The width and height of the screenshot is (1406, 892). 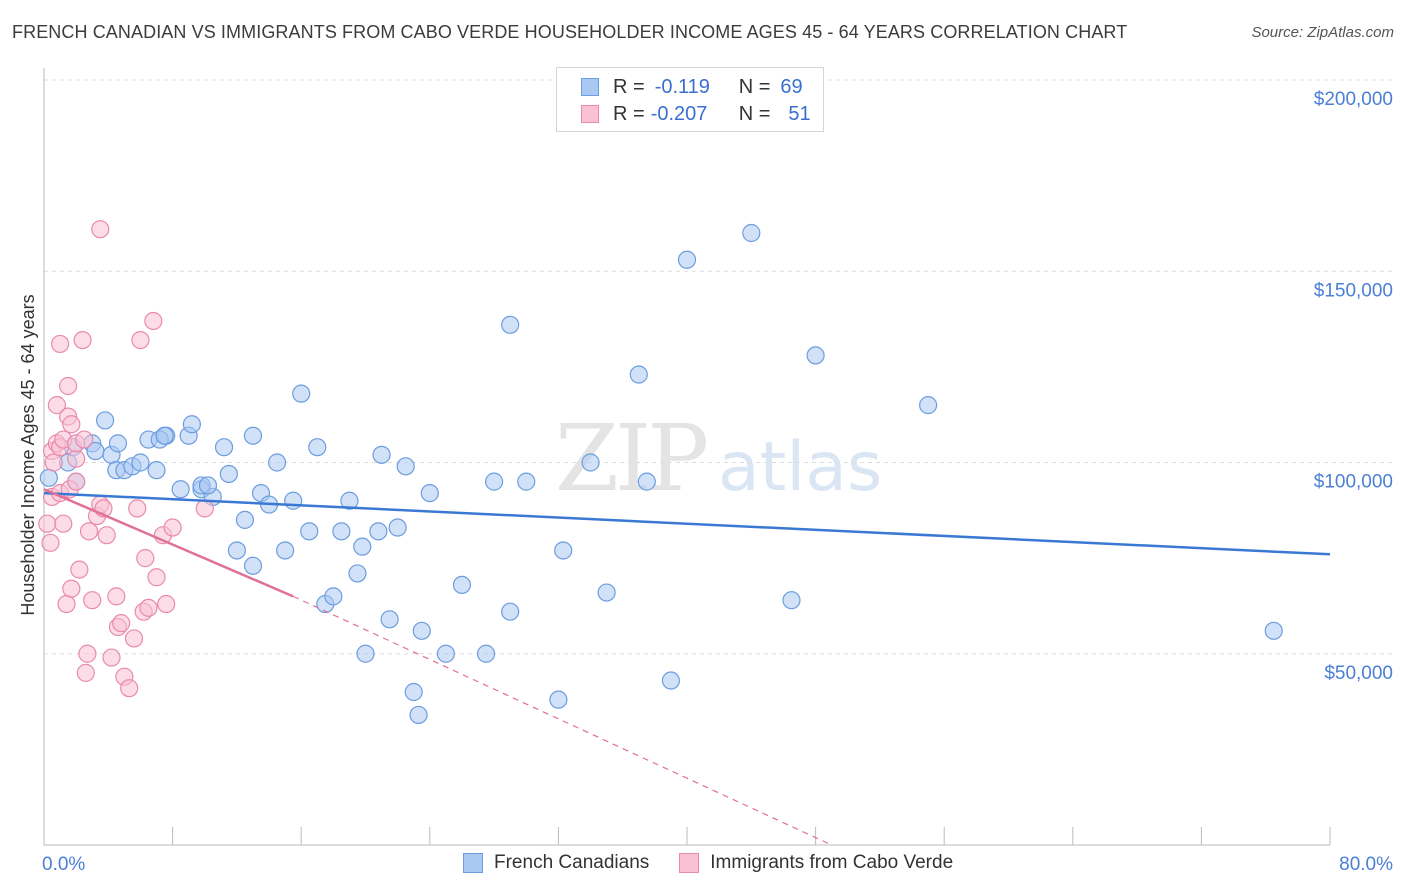 I want to click on legend-n-value: 51, so click(x=799, y=113).